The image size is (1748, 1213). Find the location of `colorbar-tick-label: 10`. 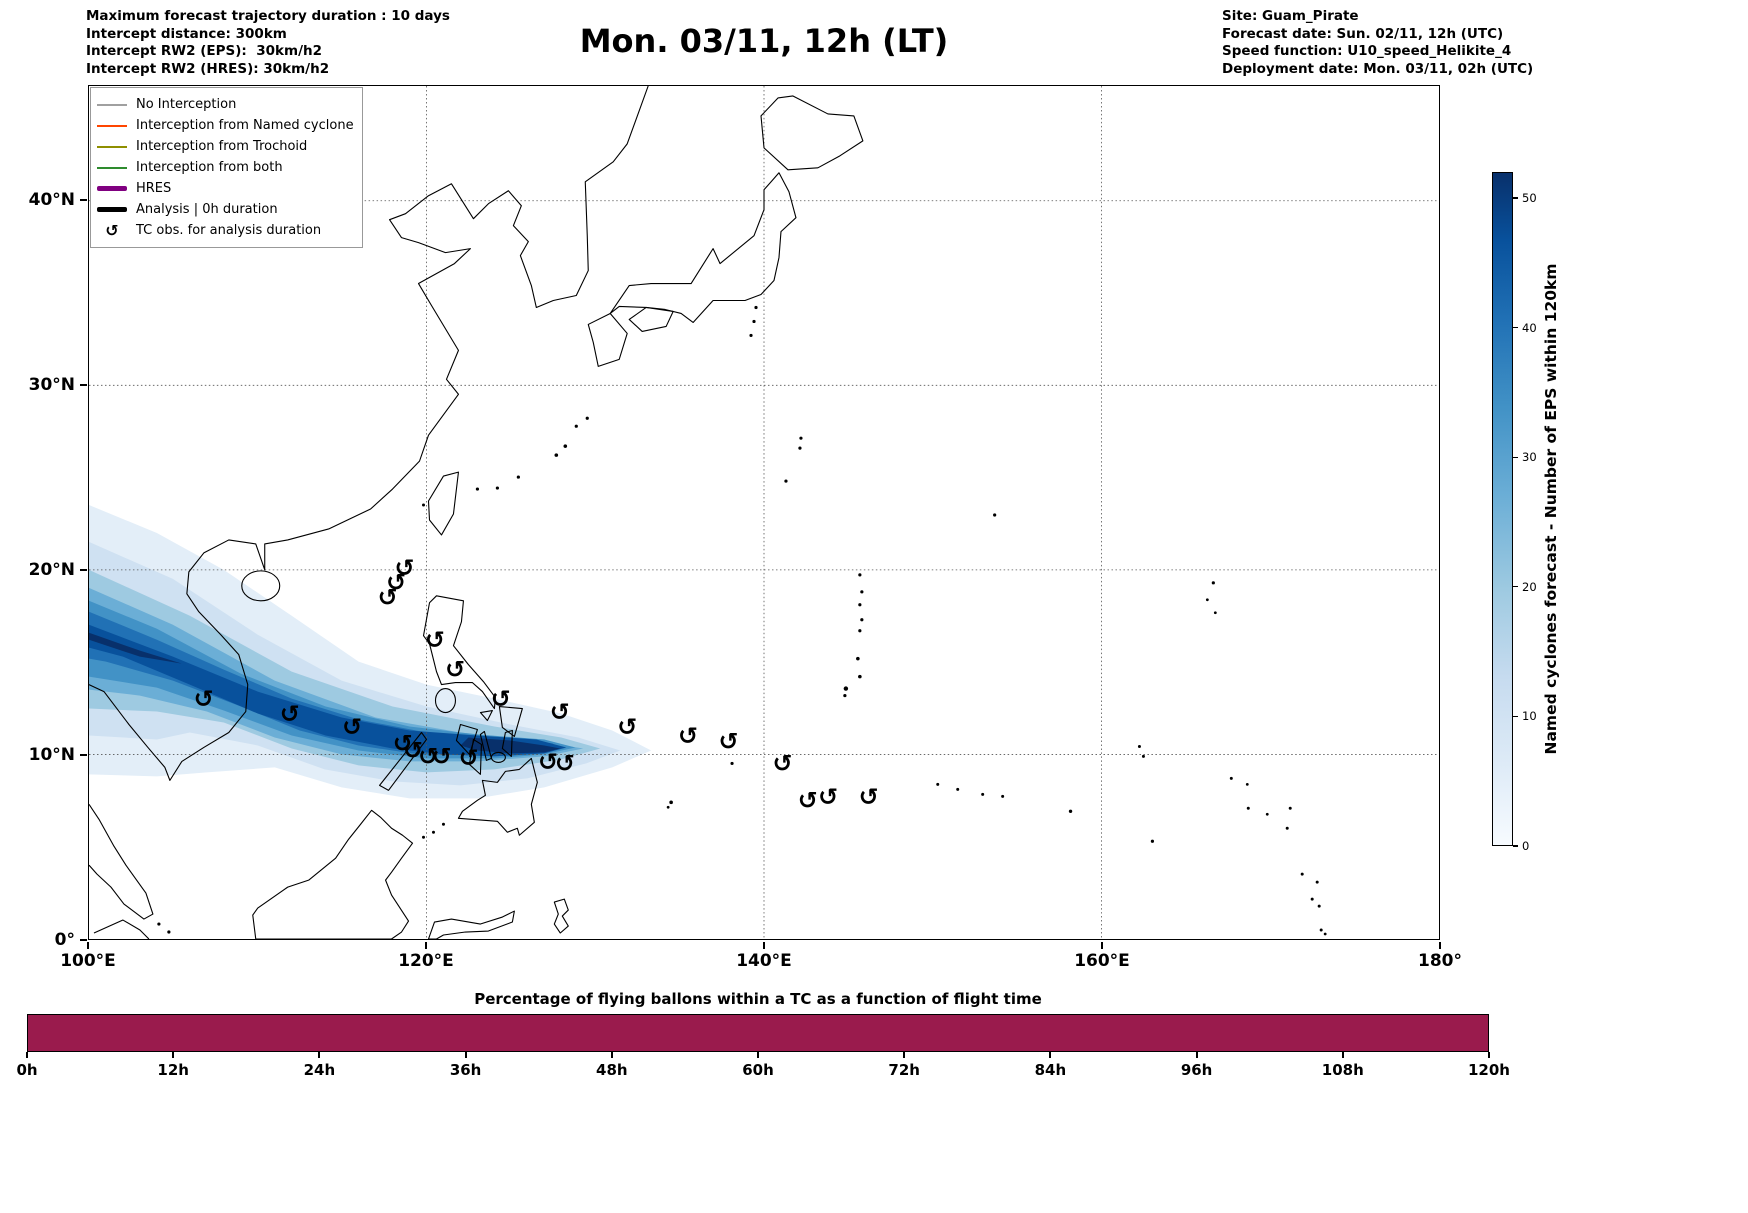

colorbar-tick-label: 10 is located at coordinates (1529, 716).